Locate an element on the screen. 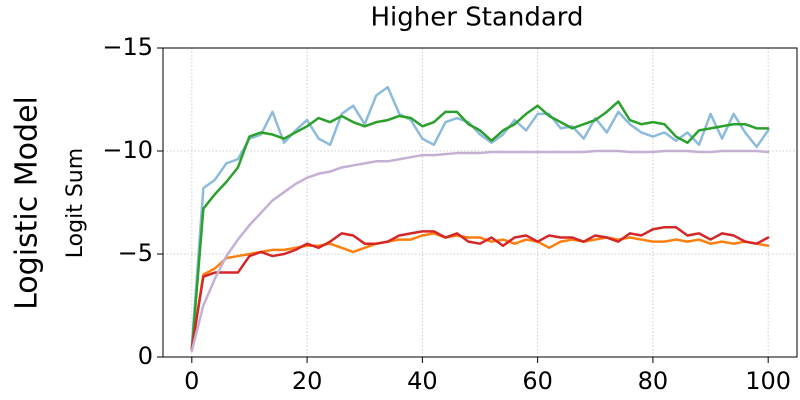 This screenshot has height=400, width=800. y-tick-label: −10 is located at coordinates (127, 150).